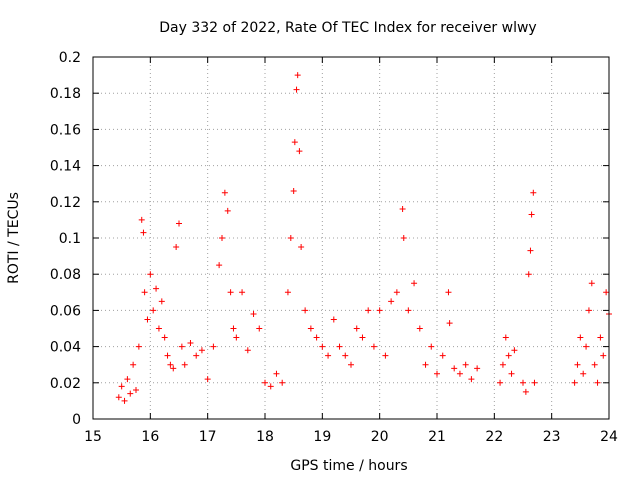 Image resolution: width=640 pixels, height=480 pixels. Describe the element at coordinates (322, 437) in the screenshot. I see `x-tick-label: 19` at that location.